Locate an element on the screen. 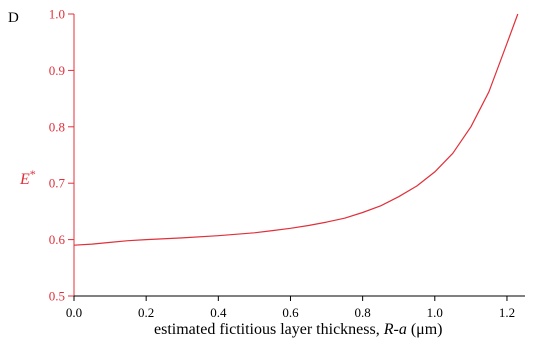 This screenshot has height=344, width=541. panel-label: D is located at coordinates (13, 18).